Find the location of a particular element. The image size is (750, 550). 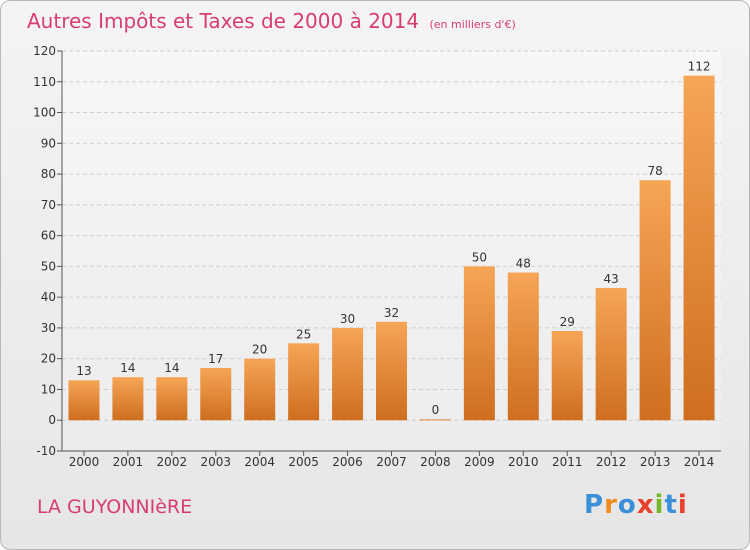

data-label: 29 is located at coordinates (567, 322).